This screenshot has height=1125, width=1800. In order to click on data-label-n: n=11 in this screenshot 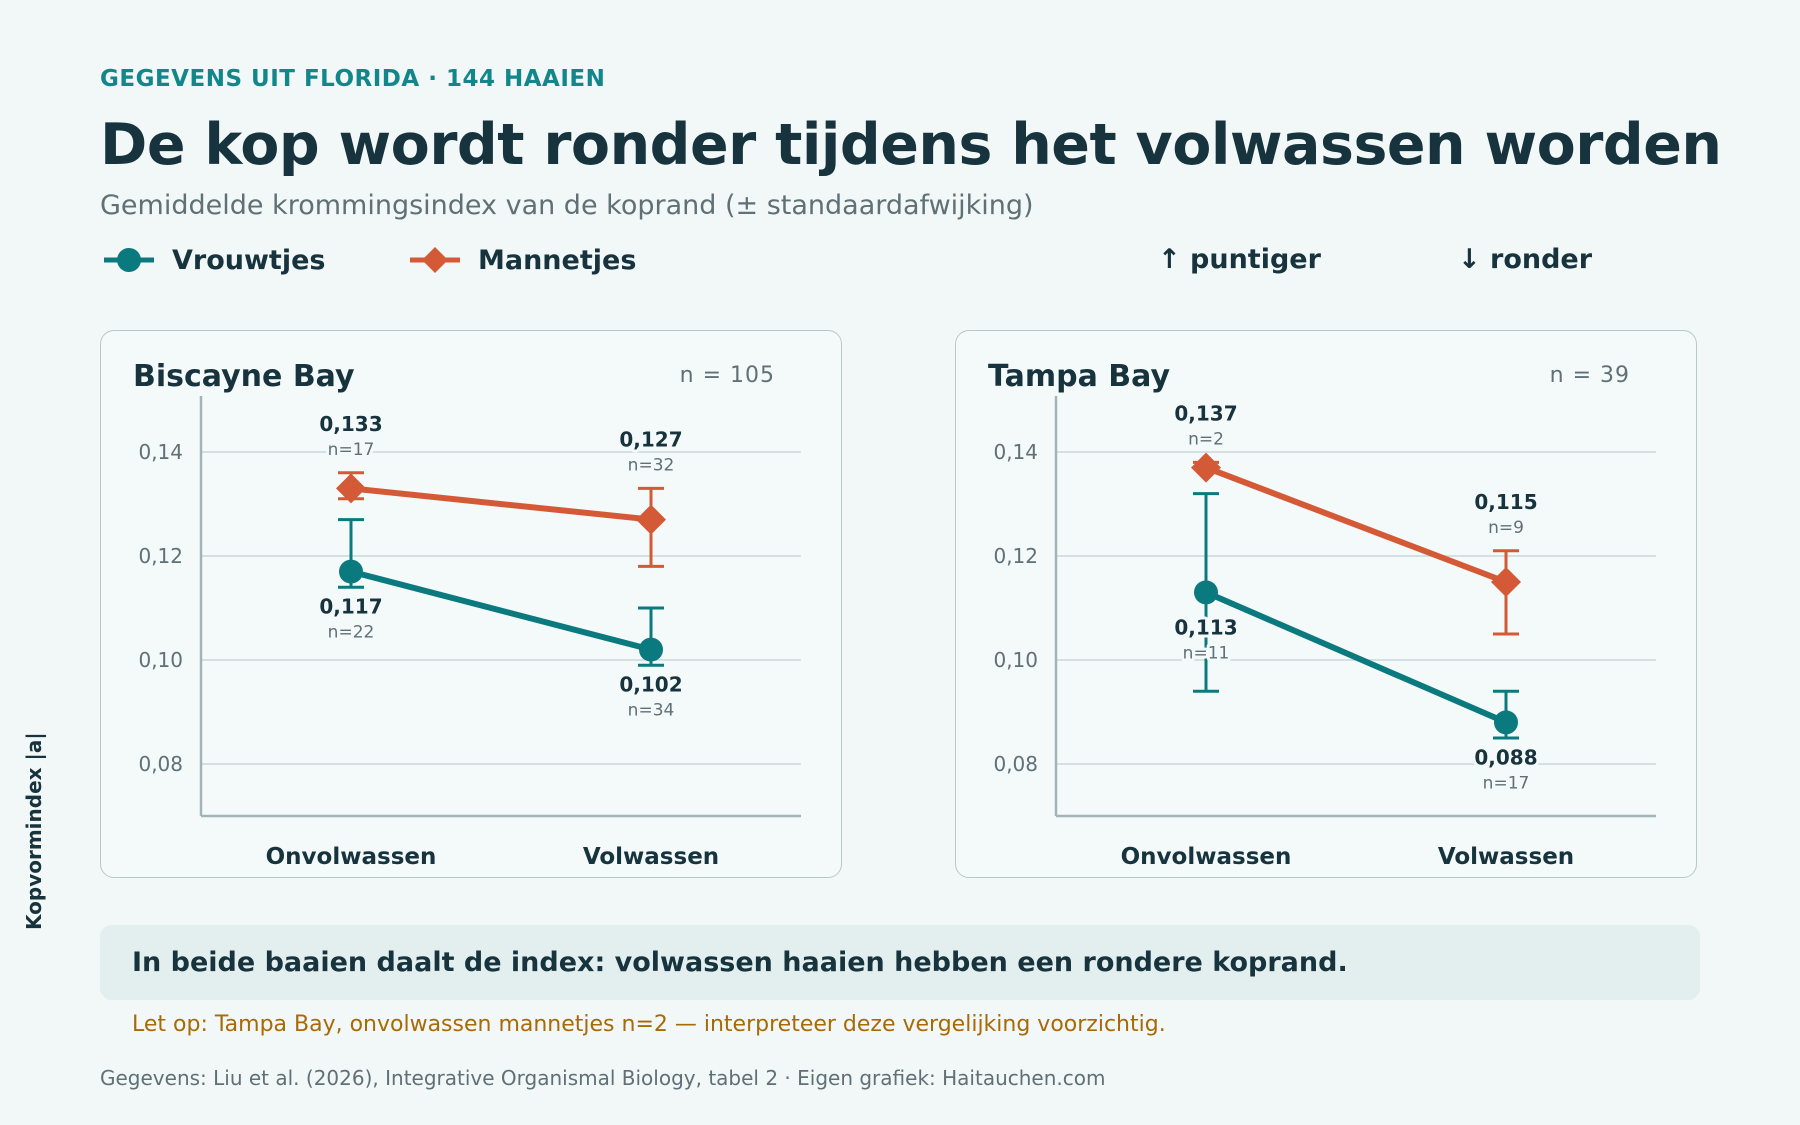, I will do `click(1206, 653)`.